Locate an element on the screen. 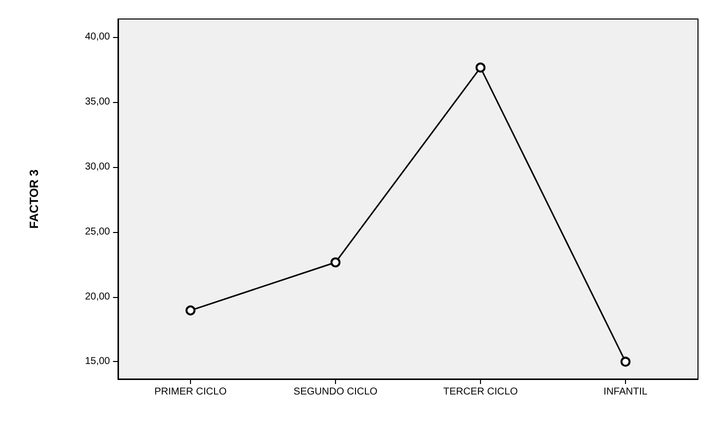 This screenshot has width=708, height=439. y-tick-label: 30,00 is located at coordinates (97, 166).